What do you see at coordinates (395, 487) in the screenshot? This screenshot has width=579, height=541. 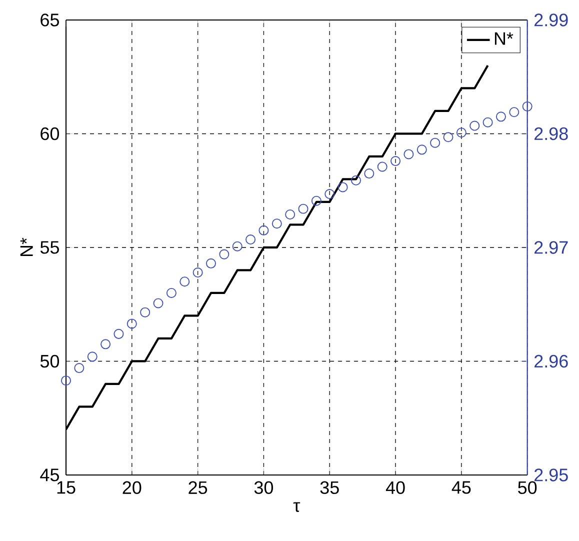 I see `x-tick-label: 40` at bounding box center [395, 487].